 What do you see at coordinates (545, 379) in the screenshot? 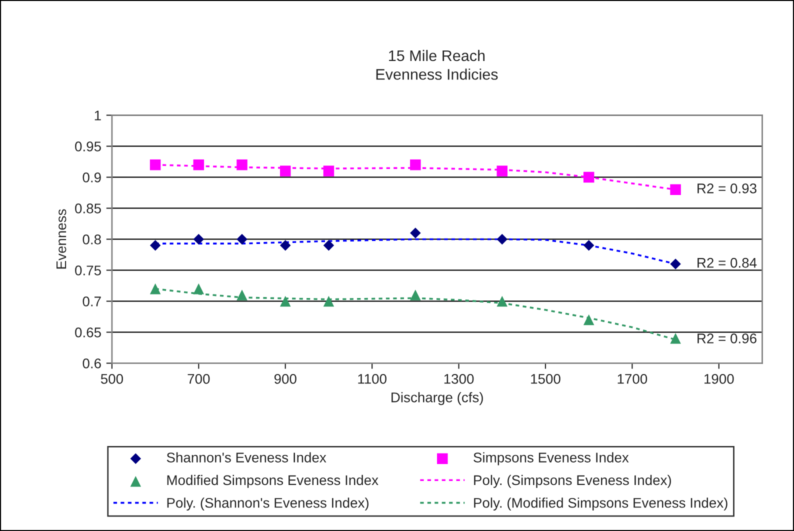
I see `x-tick-label: 1500` at bounding box center [545, 379].